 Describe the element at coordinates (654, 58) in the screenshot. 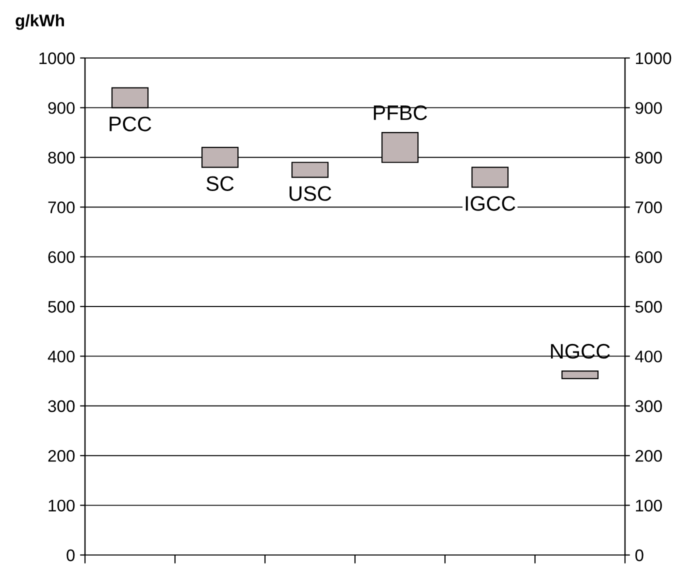

I see `y2-tick-label: 1000` at that location.